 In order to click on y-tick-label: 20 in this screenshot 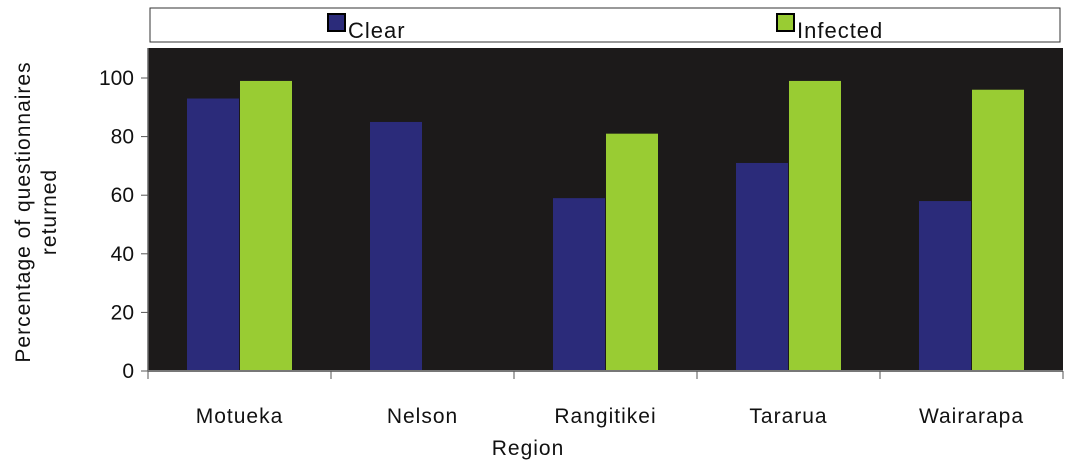, I will do `click(122, 312)`.